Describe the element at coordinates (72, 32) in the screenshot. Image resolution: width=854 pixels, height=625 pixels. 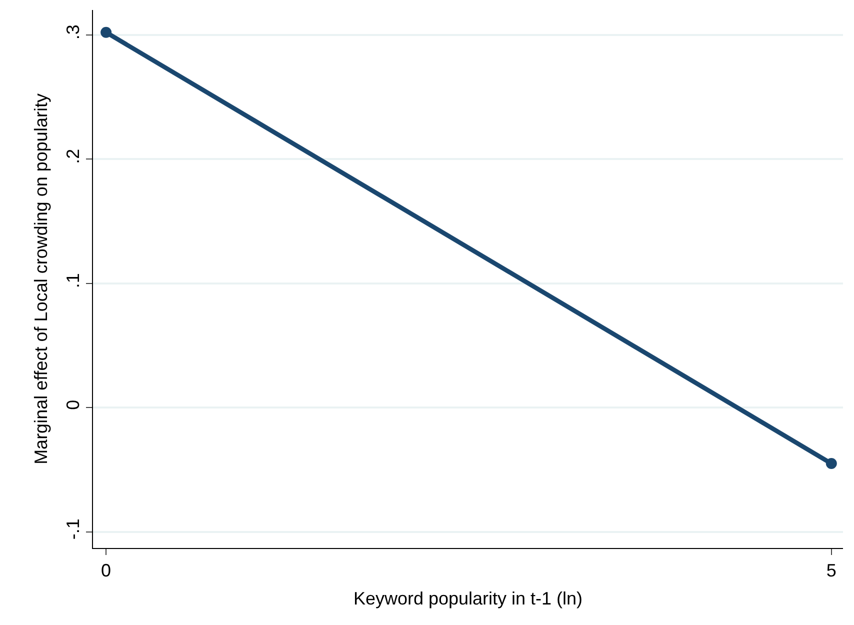
I see `y-tick-label: .3` at that location.